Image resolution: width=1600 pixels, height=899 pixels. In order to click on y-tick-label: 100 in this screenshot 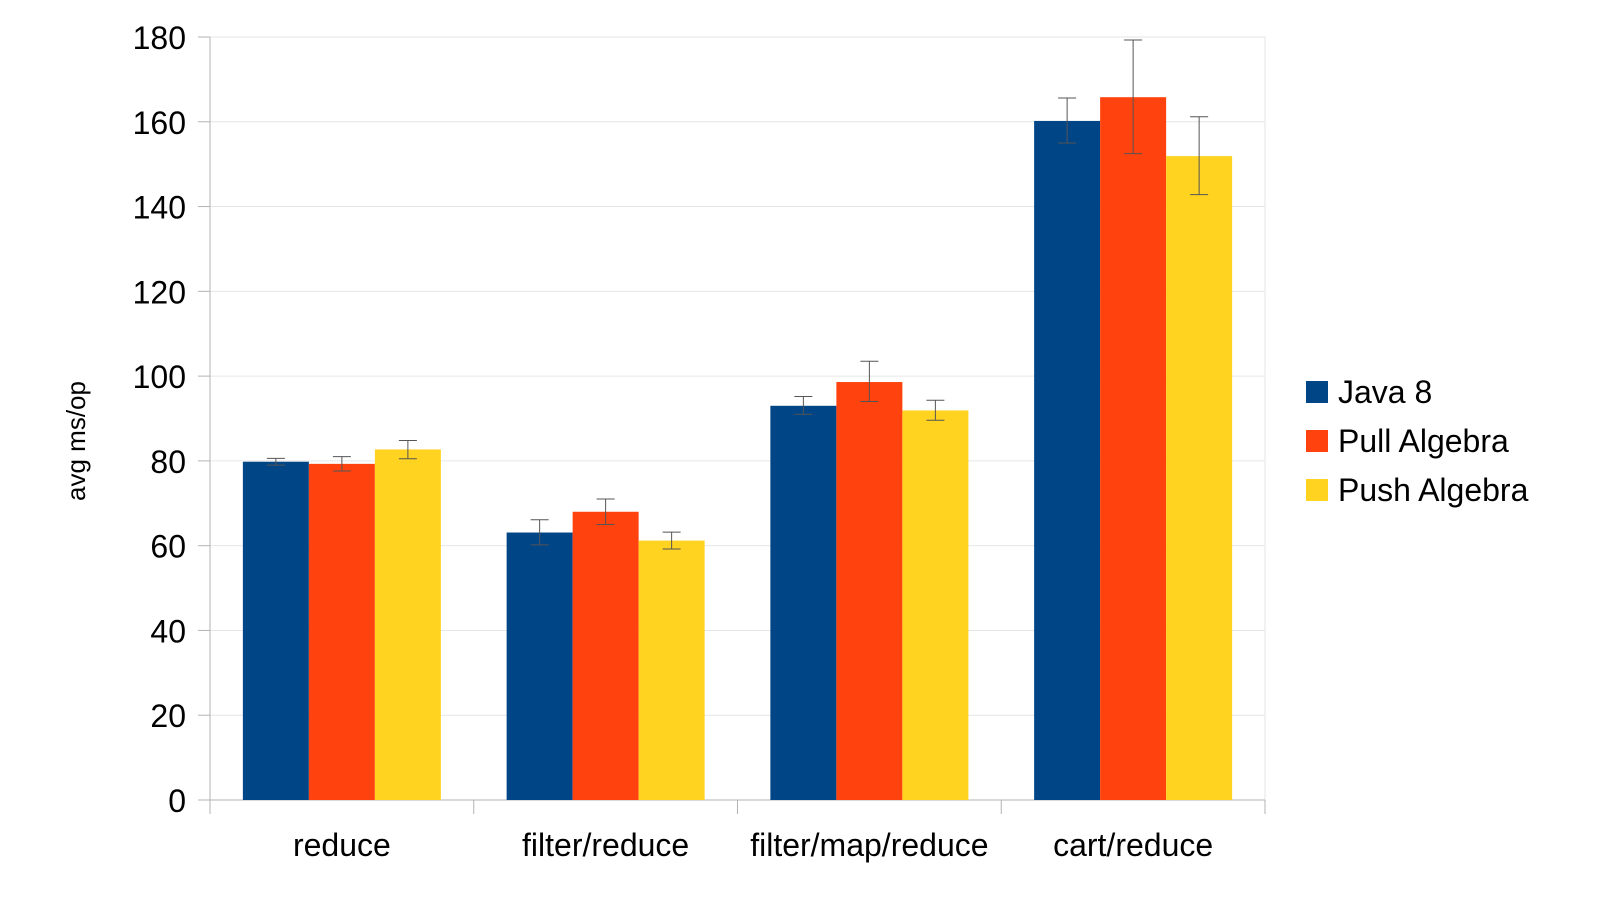, I will do `click(159, 377)`.